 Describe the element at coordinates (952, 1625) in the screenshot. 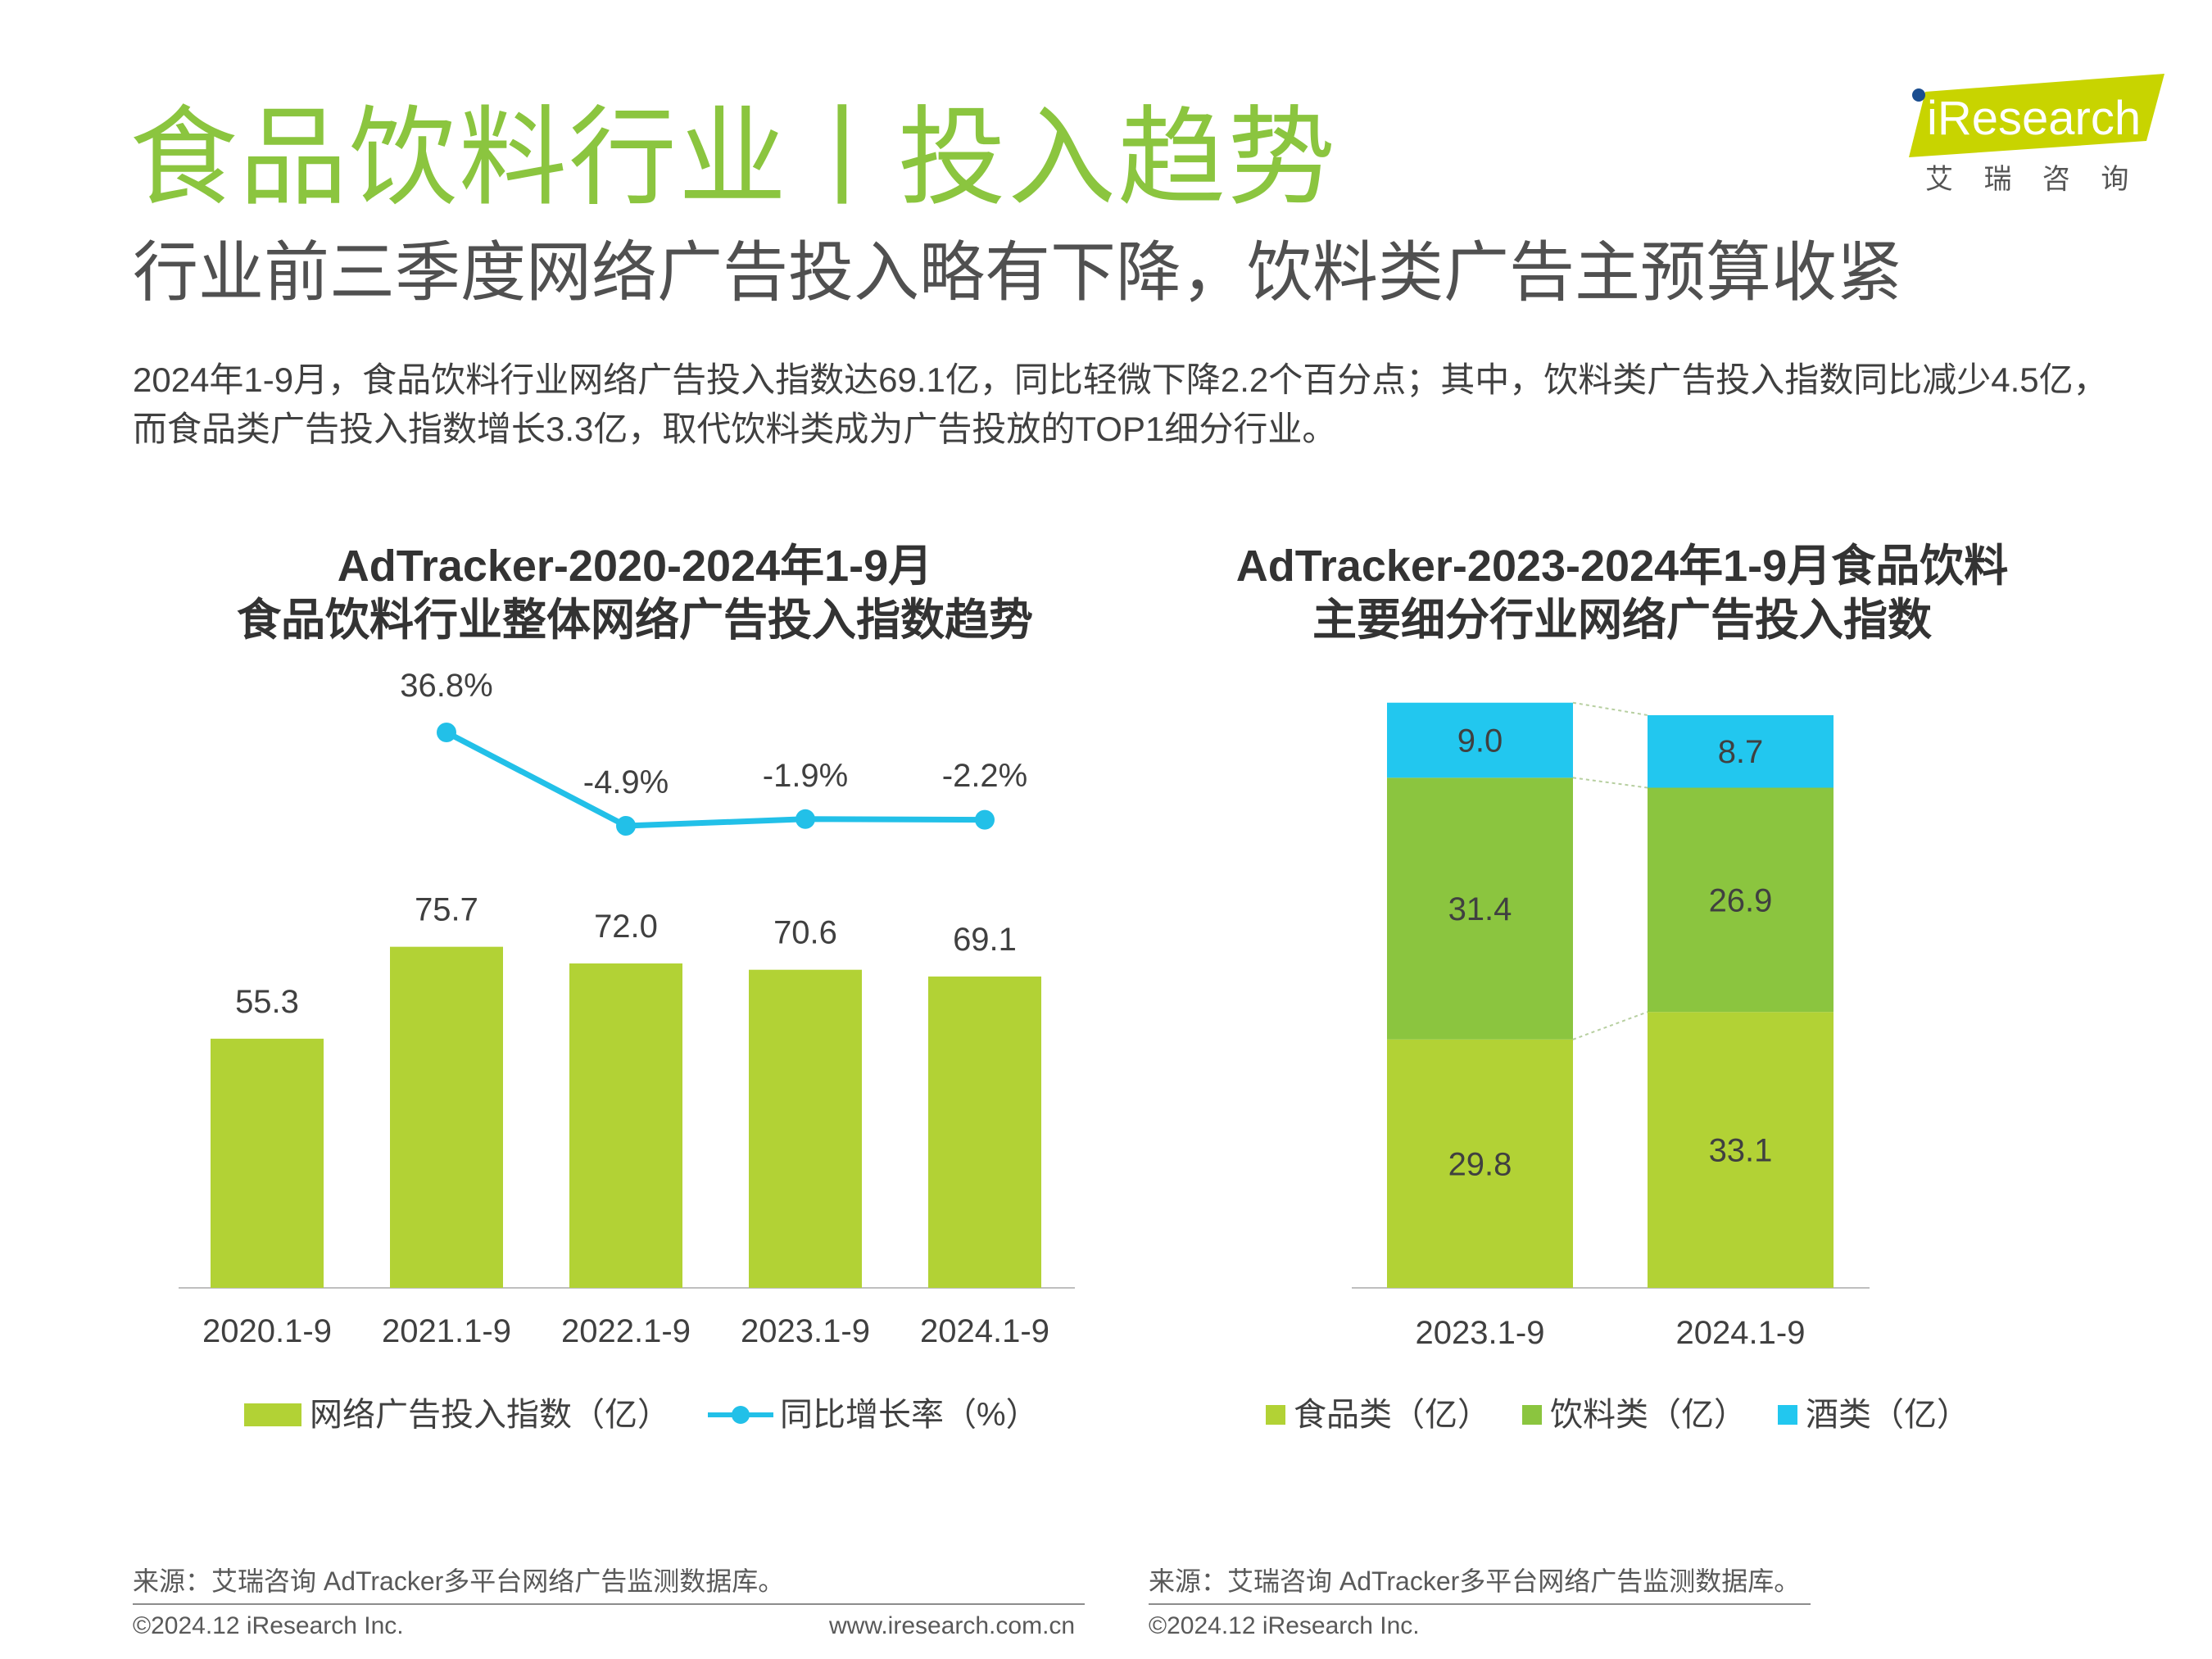

I see `footer-website-link: www.iresearch.com.cn` at that location.